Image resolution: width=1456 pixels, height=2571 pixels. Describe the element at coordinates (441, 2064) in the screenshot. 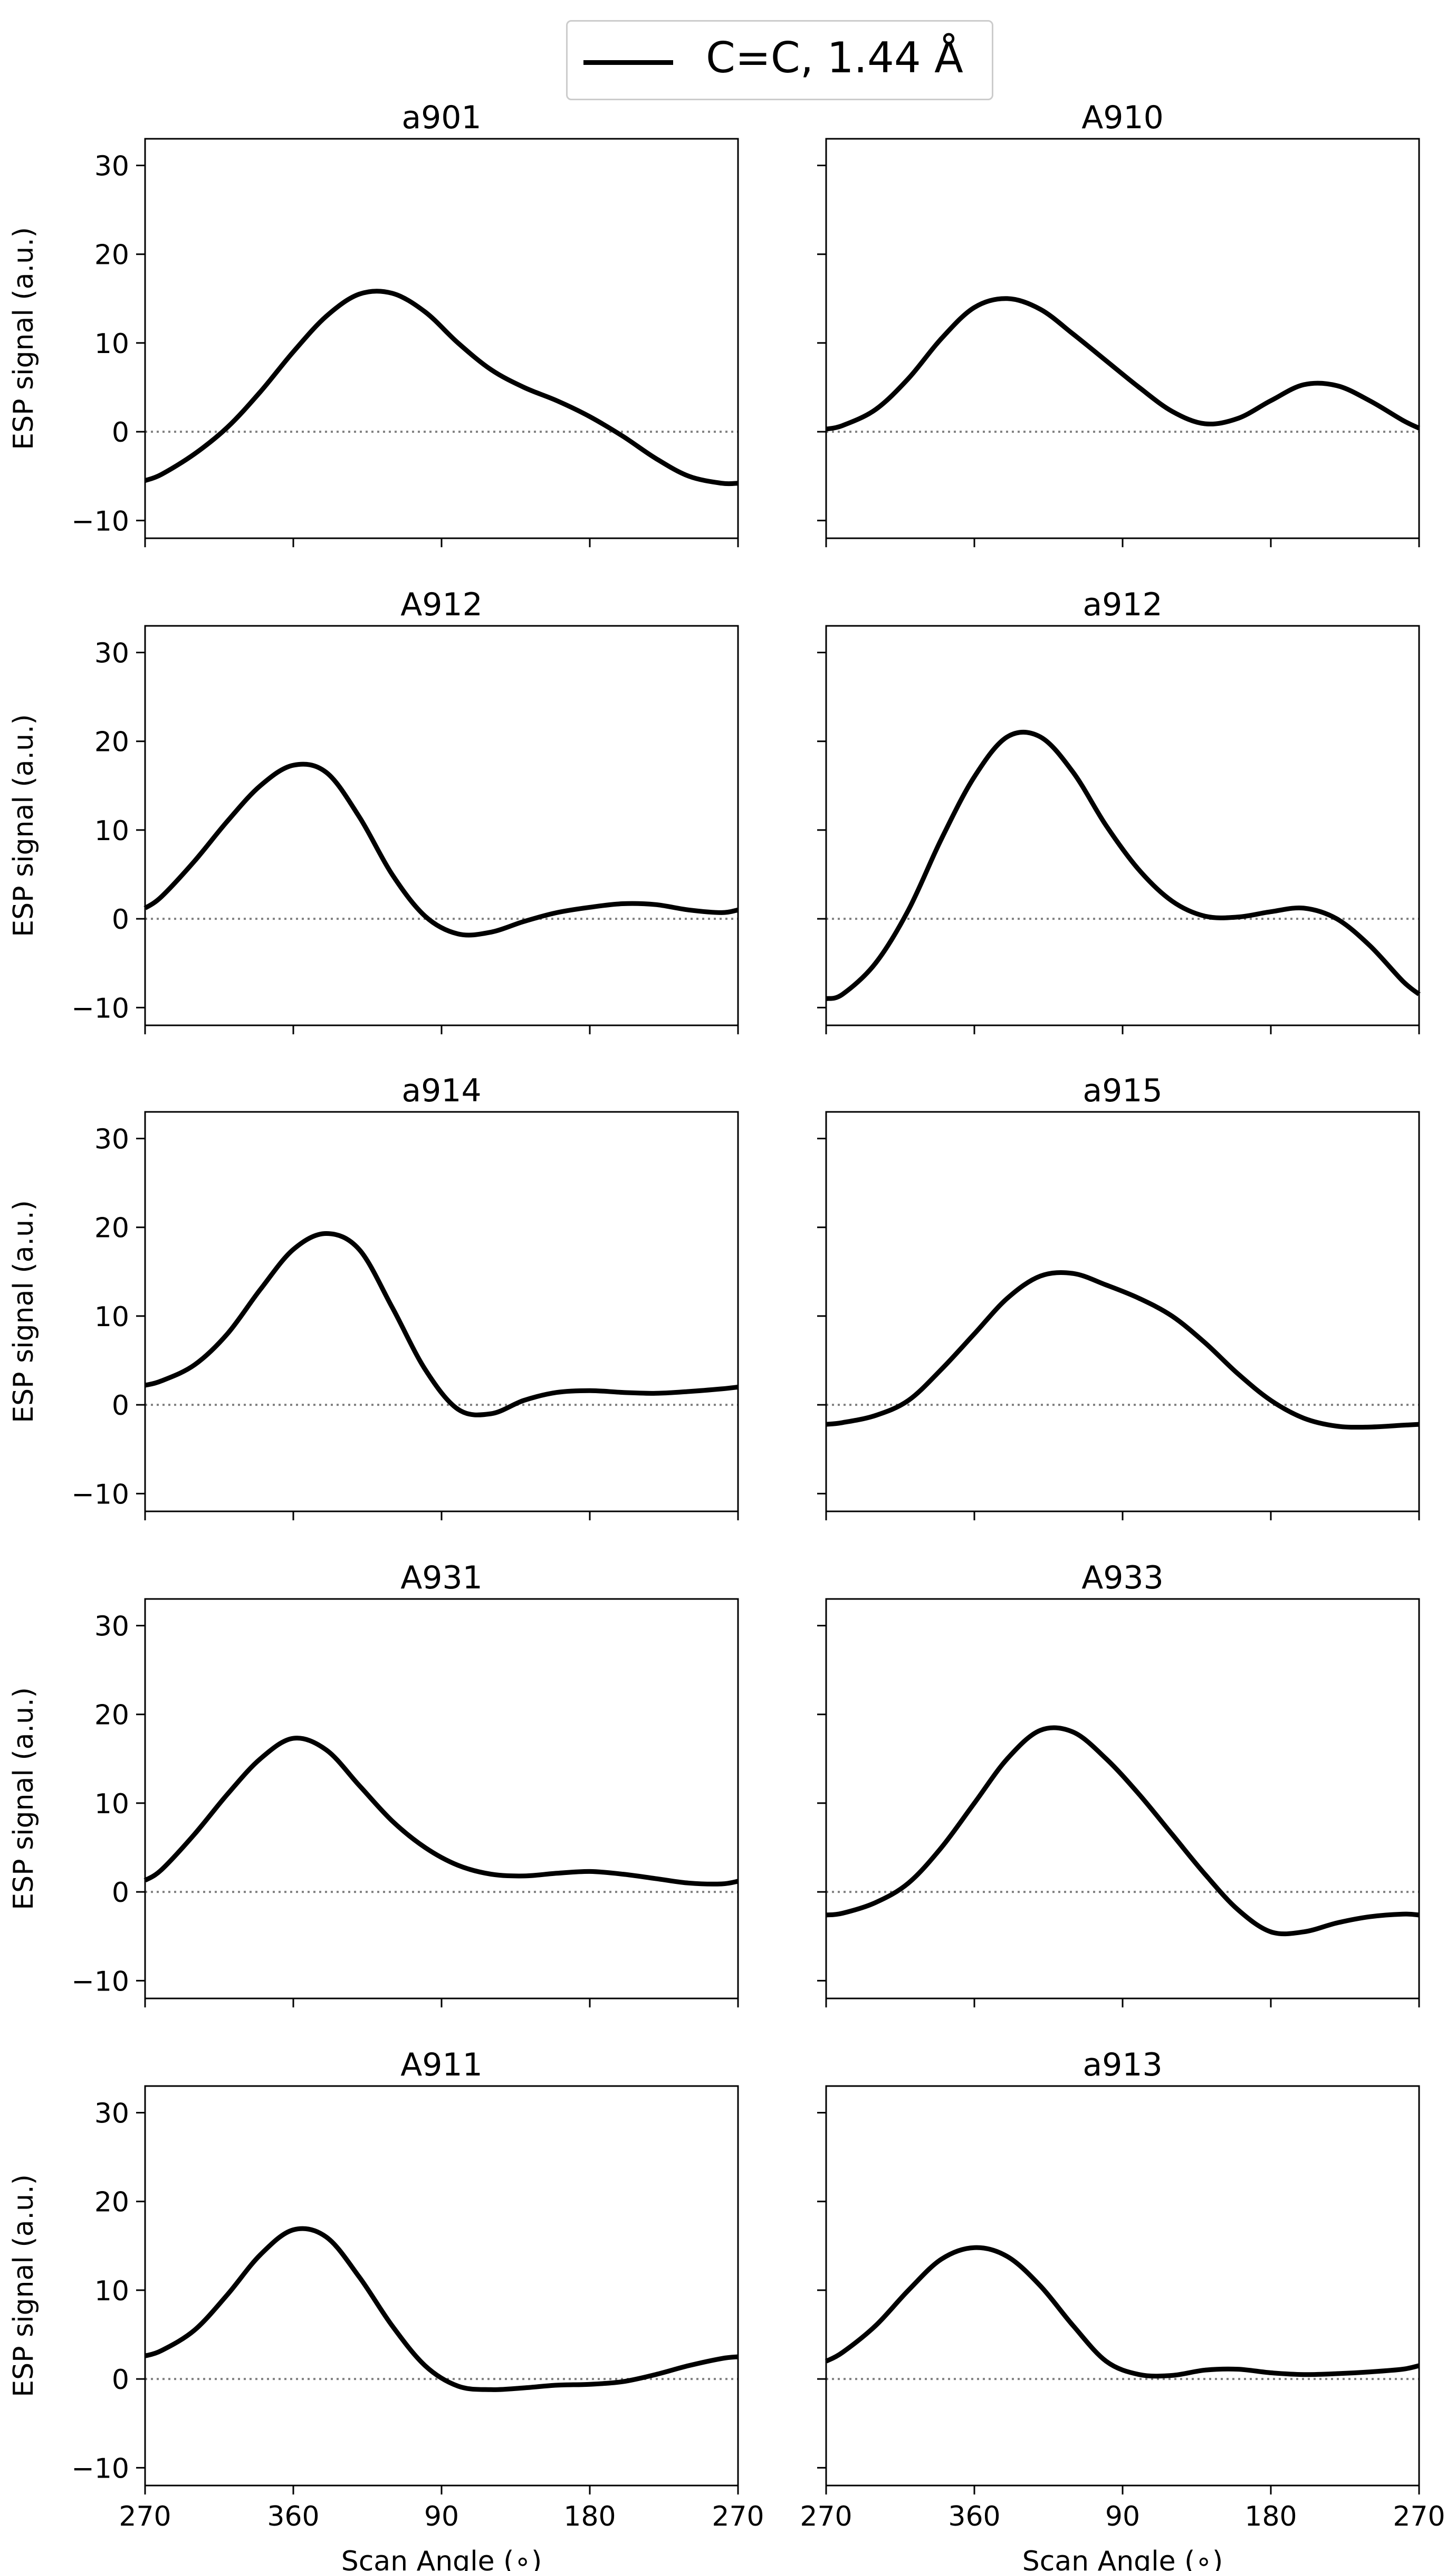

I see `panel-title: A911` at that location.